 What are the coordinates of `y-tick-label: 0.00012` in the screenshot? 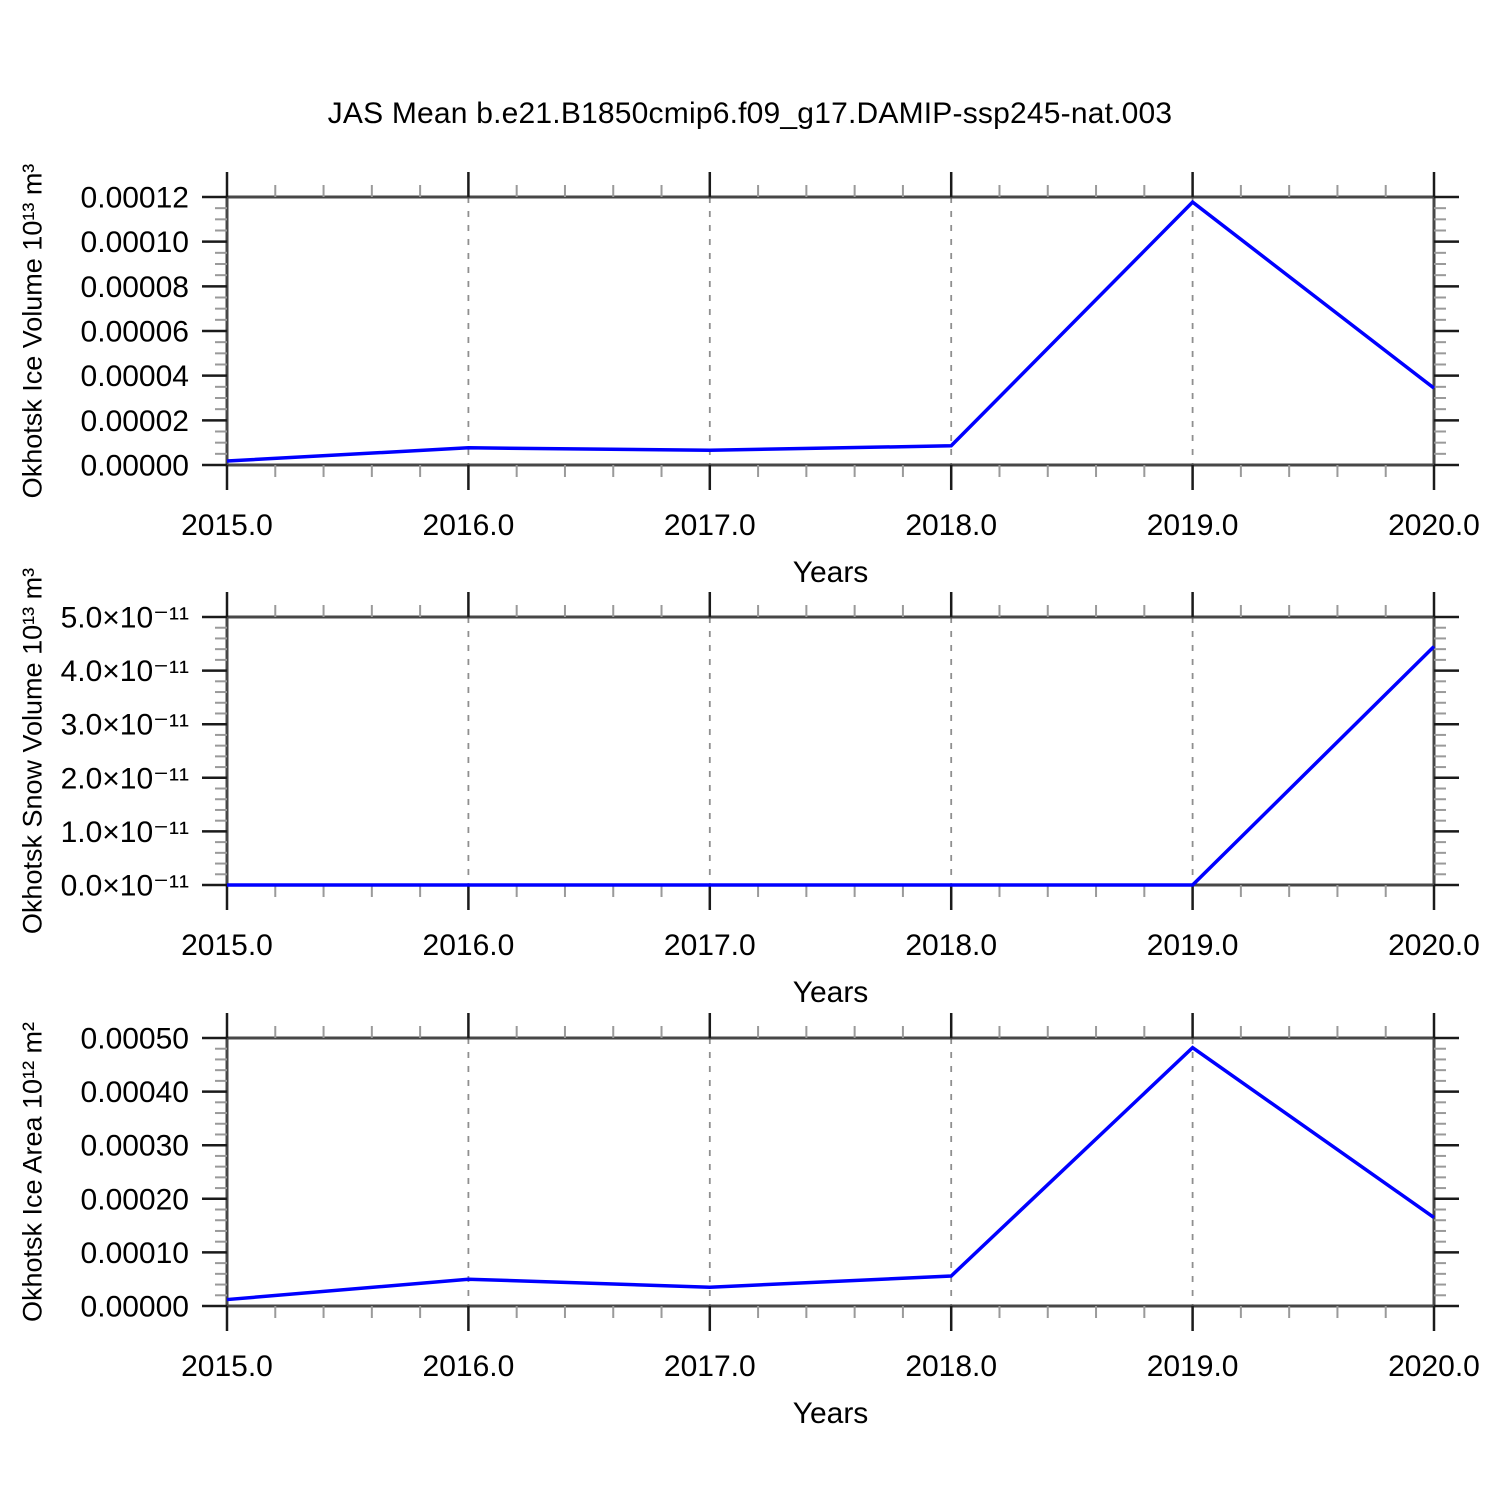 It's located at (135, 198).